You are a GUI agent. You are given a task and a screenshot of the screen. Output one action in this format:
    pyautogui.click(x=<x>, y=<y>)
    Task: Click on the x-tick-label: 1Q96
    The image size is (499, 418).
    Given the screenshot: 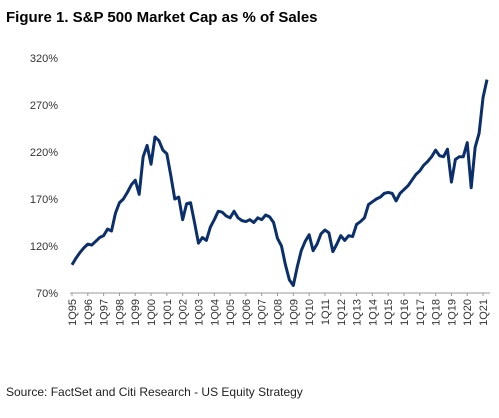 What is the action you would take?
    pyautogui.click(x=89, y=312)
    